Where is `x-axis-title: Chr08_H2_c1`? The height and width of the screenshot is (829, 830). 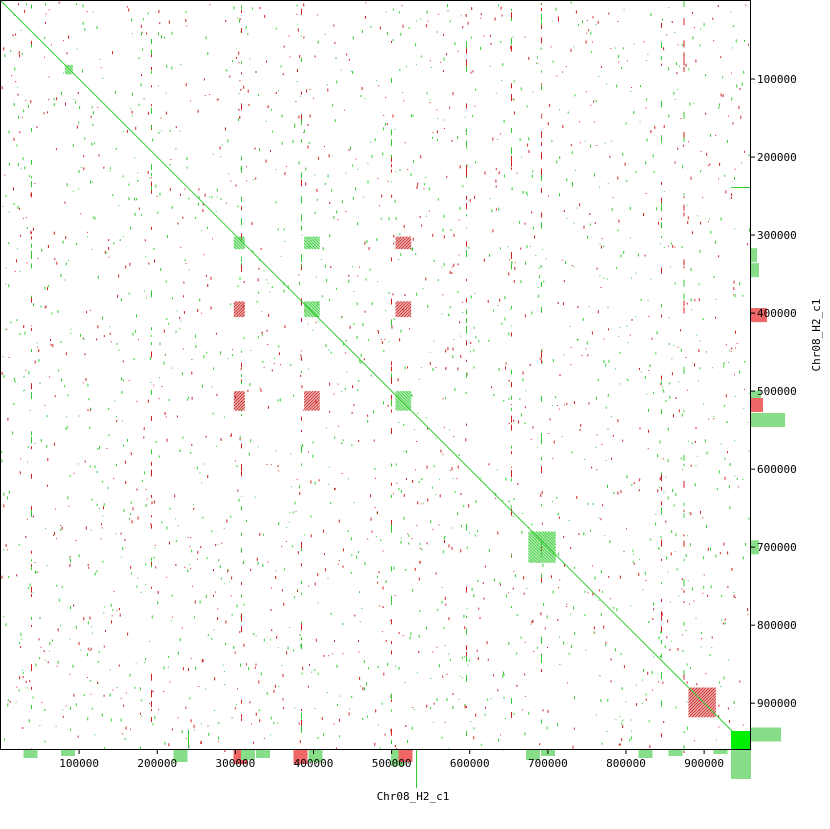
x-axis-title: Chr08_H2_c1 is located at coordinates (413, 796).